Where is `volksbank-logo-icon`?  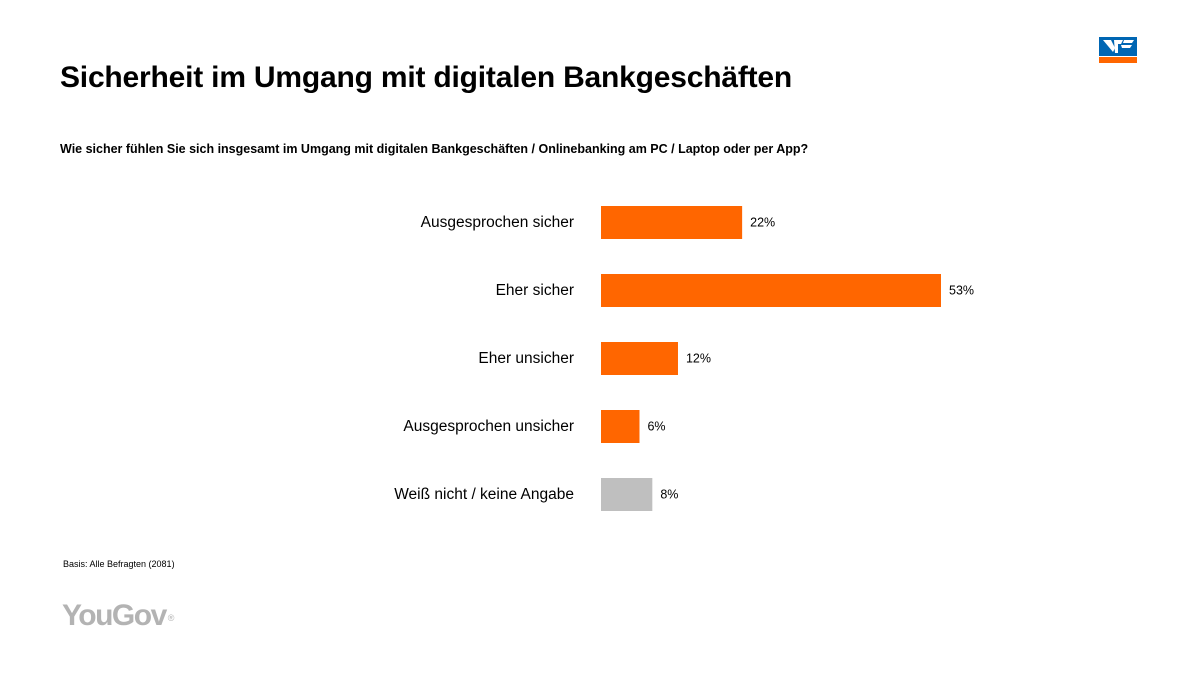 volksbank-logo-icon is located at coordinates (1118, 50).